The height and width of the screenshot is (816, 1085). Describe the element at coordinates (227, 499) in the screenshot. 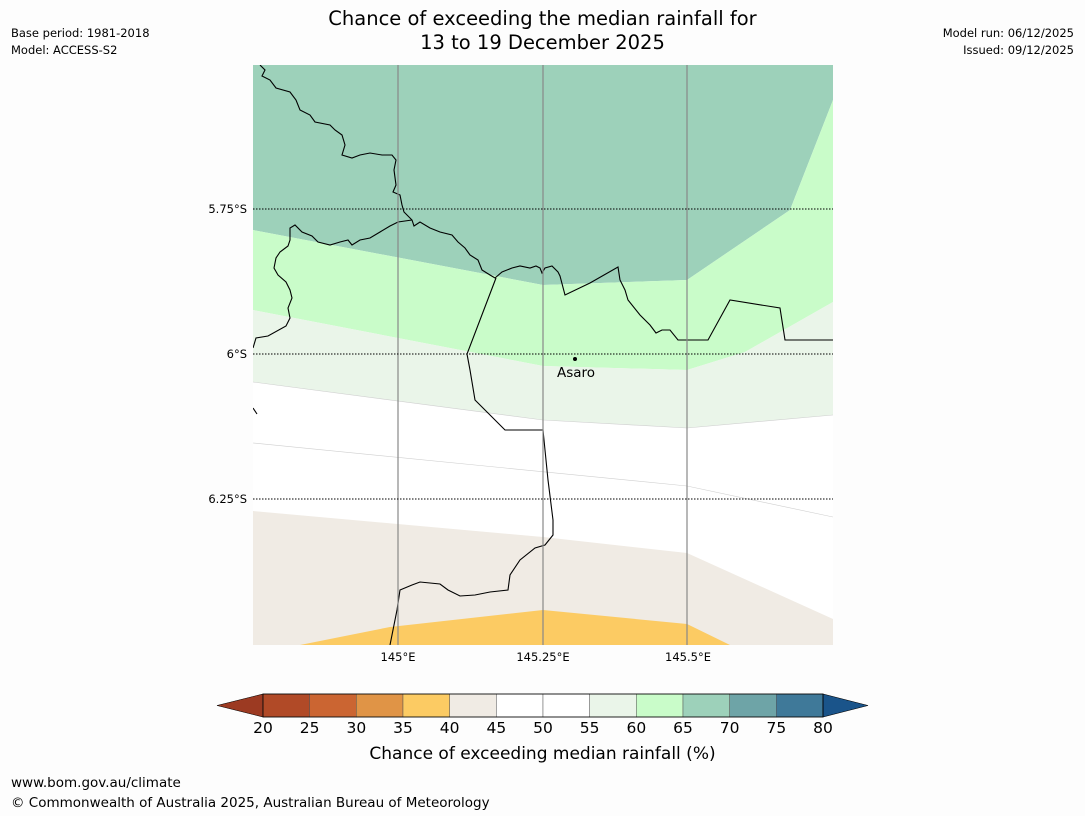

I see `lat-label-6-25: 6.25°S` at that location.